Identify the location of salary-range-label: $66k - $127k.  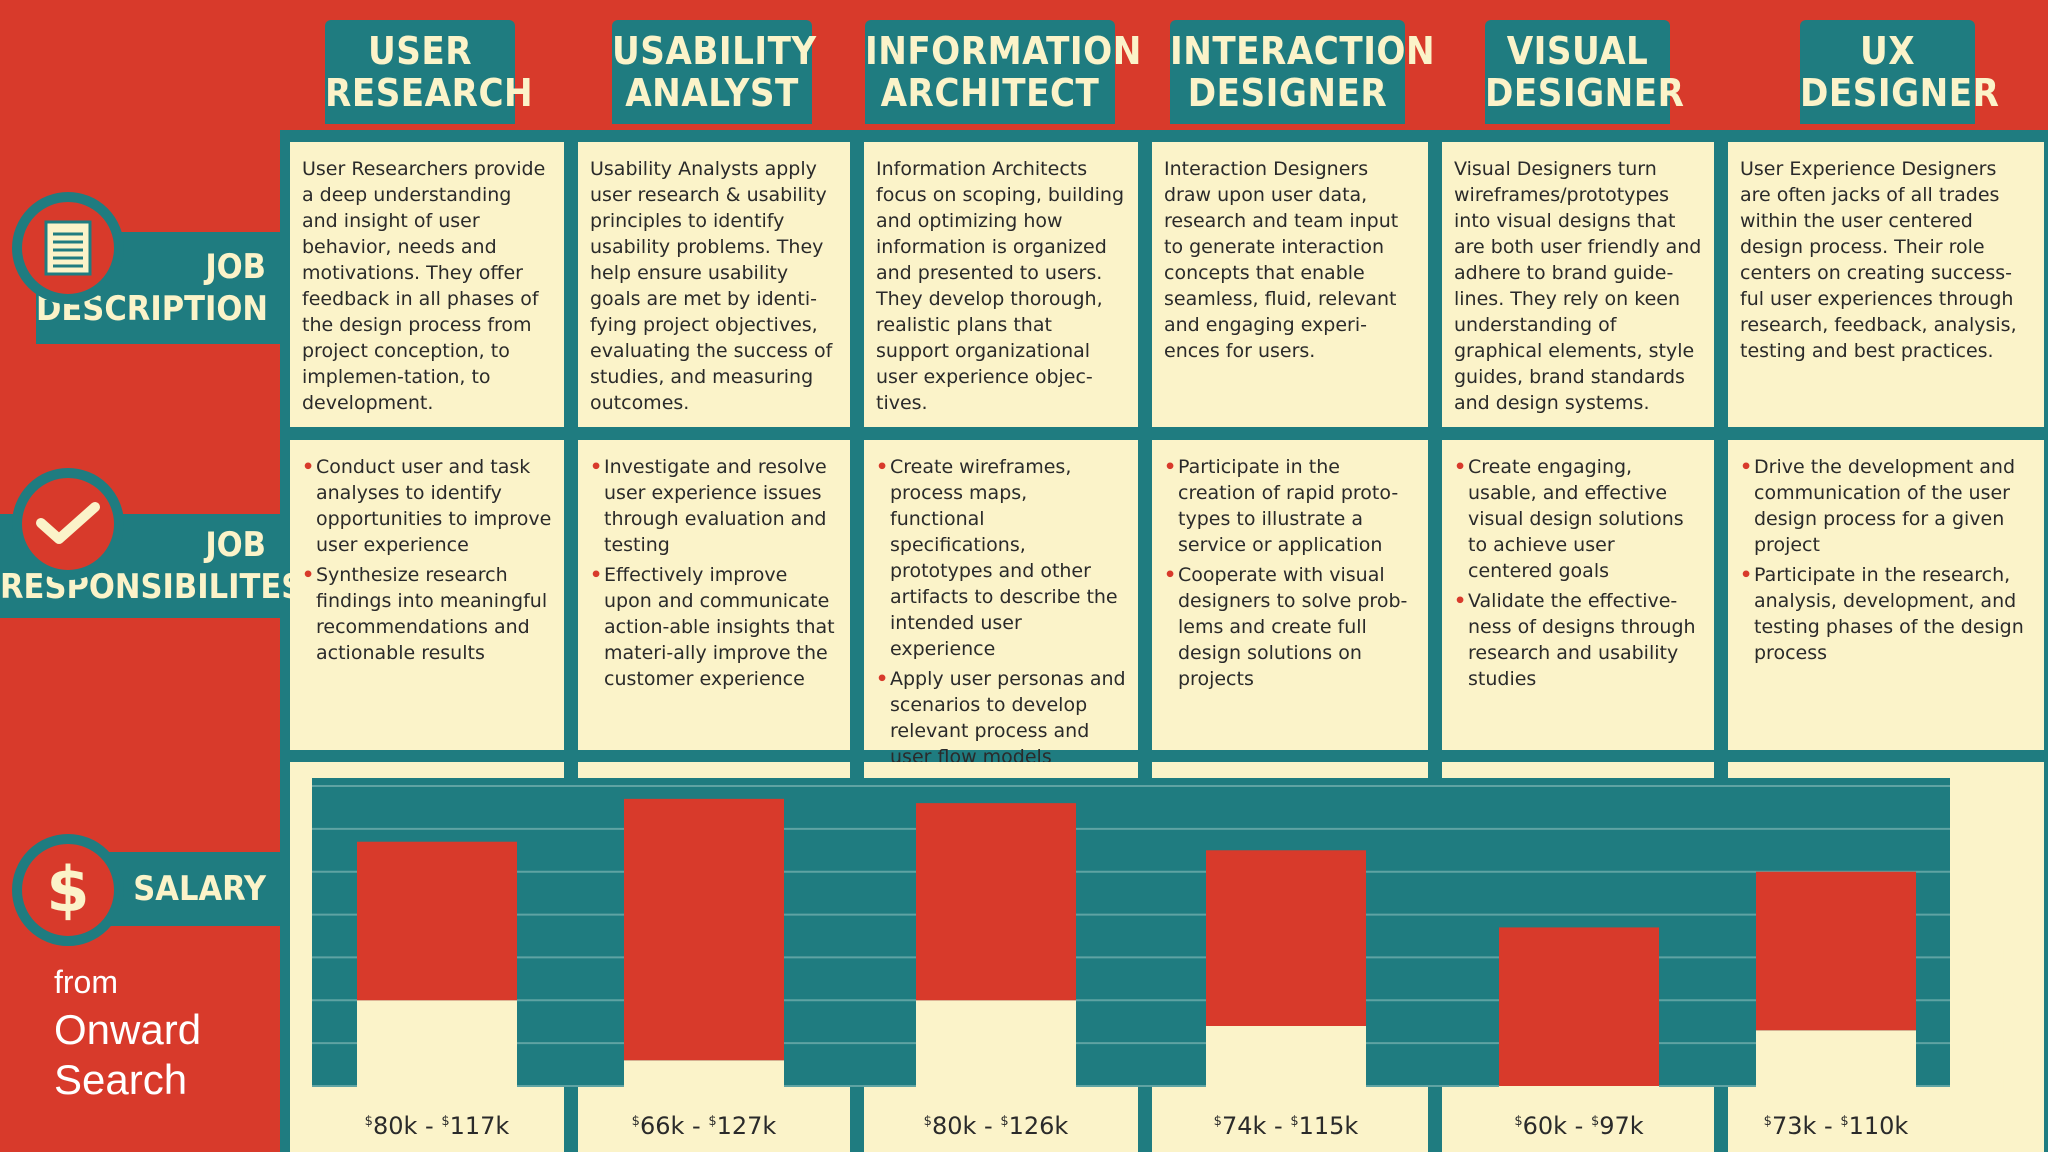
(704, 1126).